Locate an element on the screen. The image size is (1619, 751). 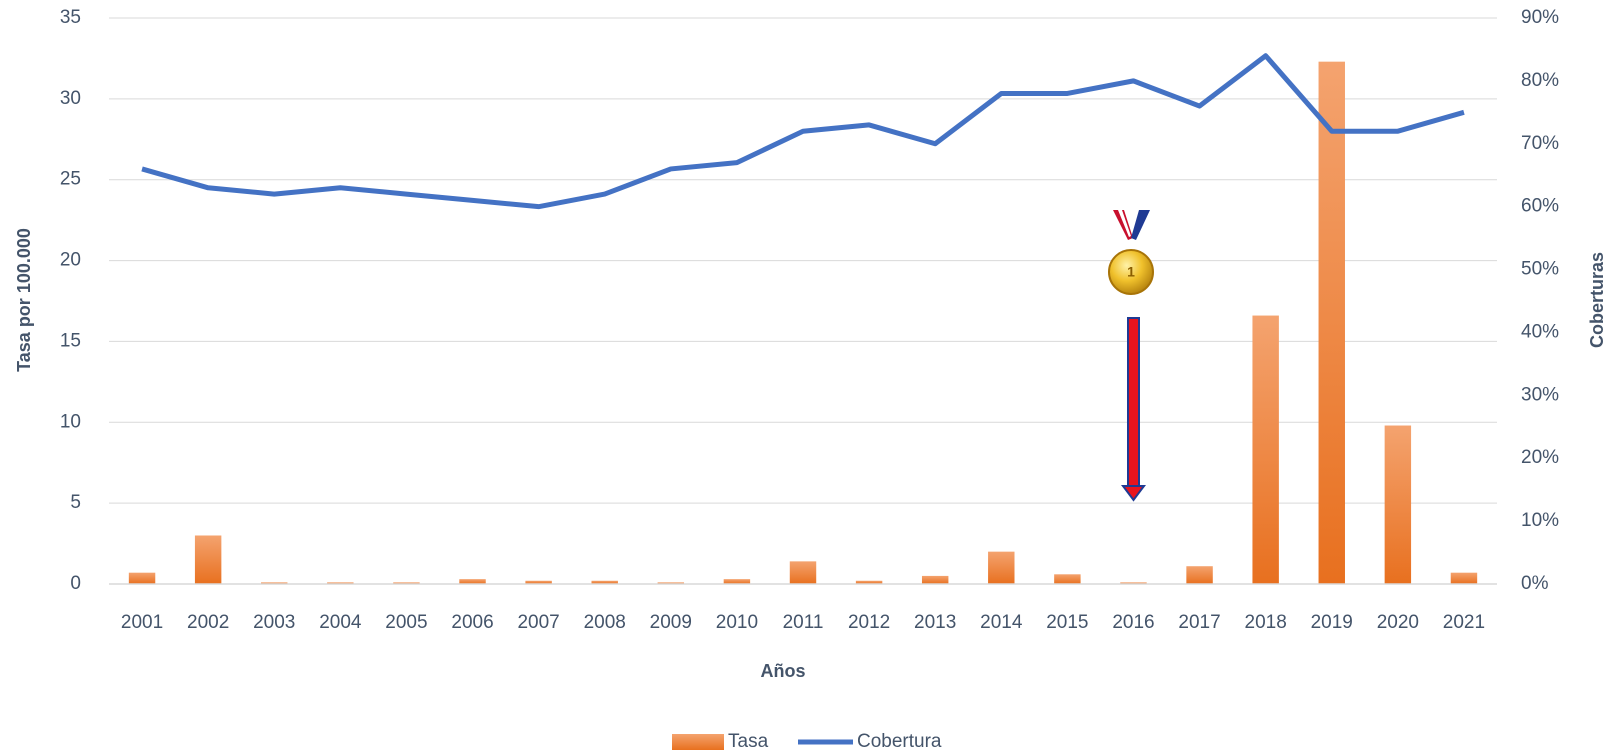
y2-tick-label: 0% is located at coordinates (1535, 583).